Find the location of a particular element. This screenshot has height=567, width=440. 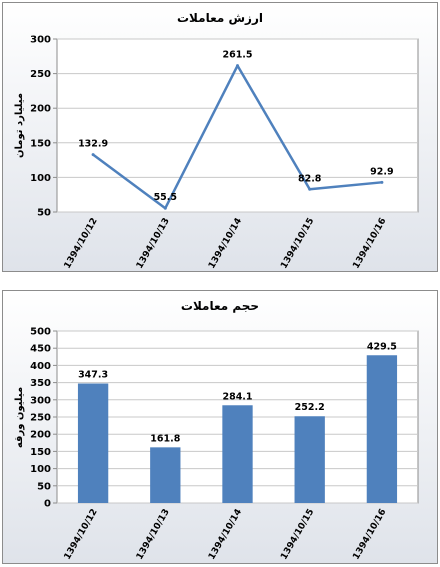

value-chart-data-label: 132.9 is located at coordinates (93, 144).